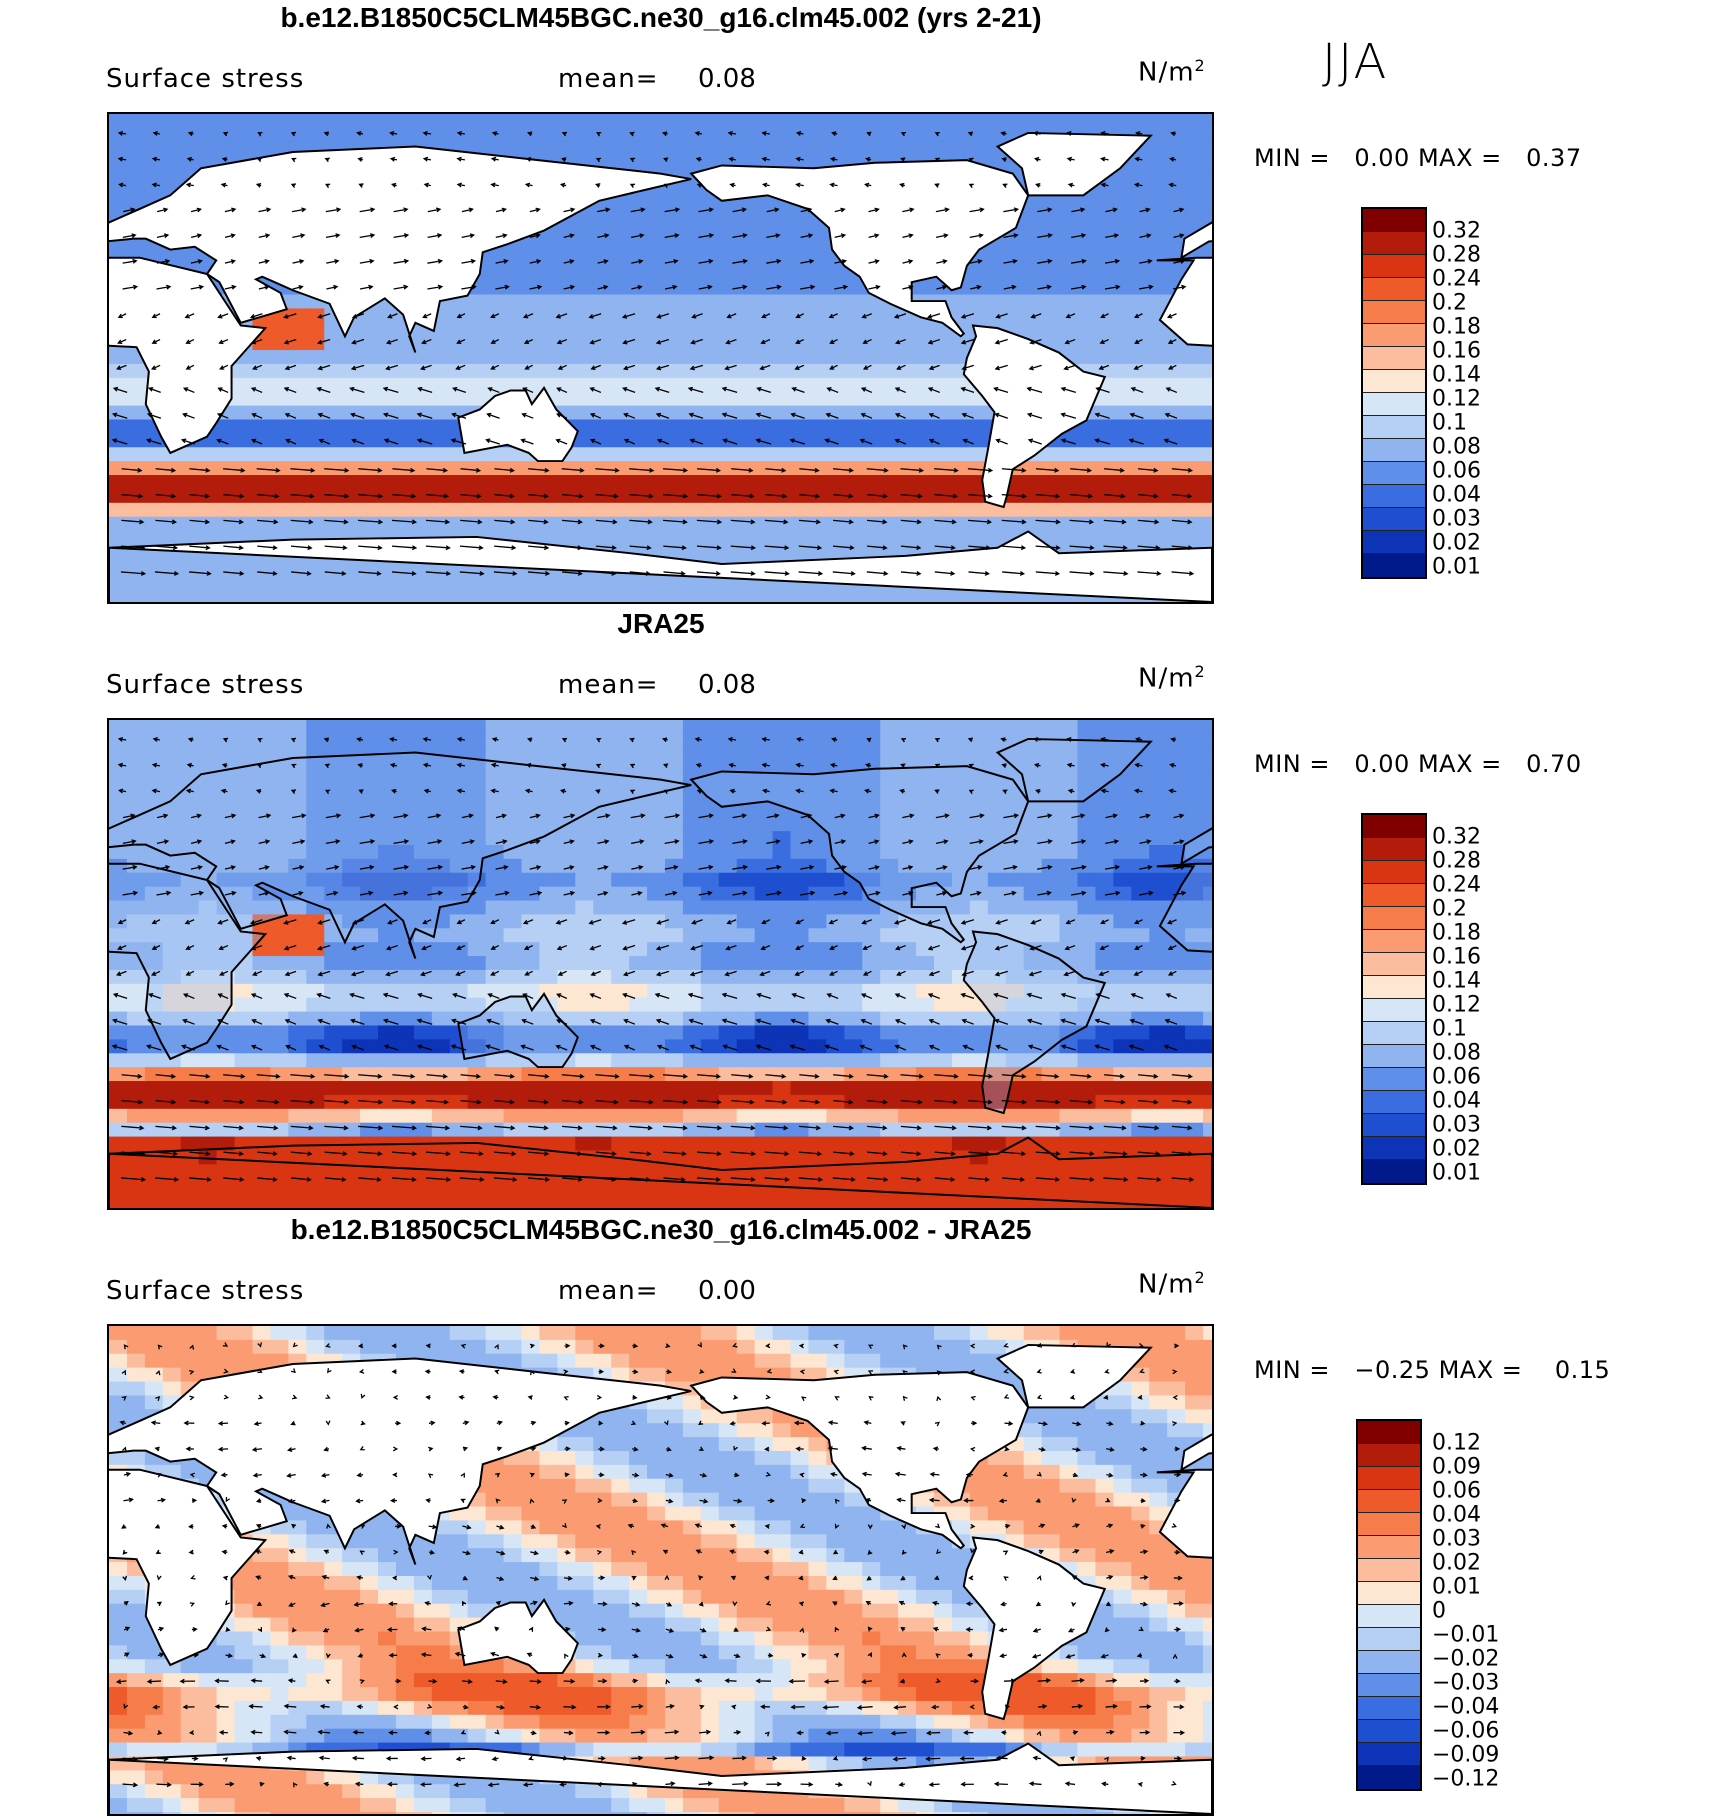  What do you see at coordinates (727, 685) in the screenshot?
I see `mean-value: 0.08` at bounding box center [727, 685].